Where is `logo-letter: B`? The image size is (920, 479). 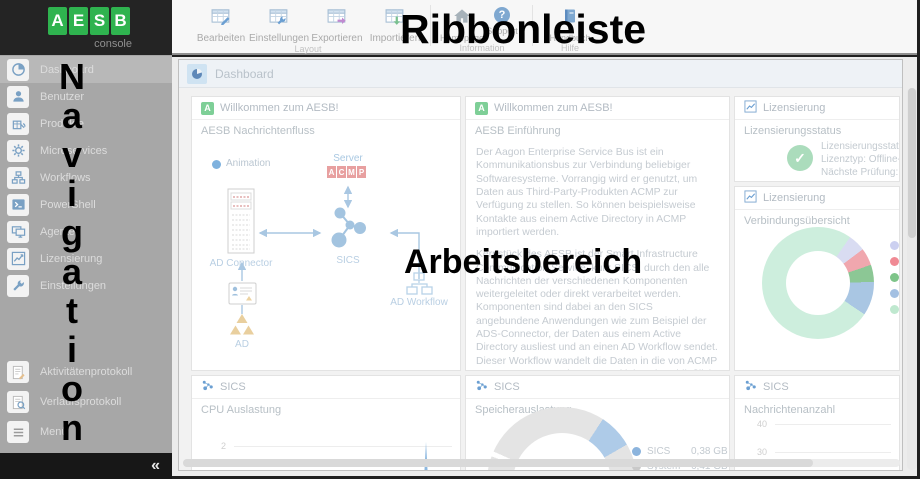 logo-letter: B is located at coordinates (120, 21).